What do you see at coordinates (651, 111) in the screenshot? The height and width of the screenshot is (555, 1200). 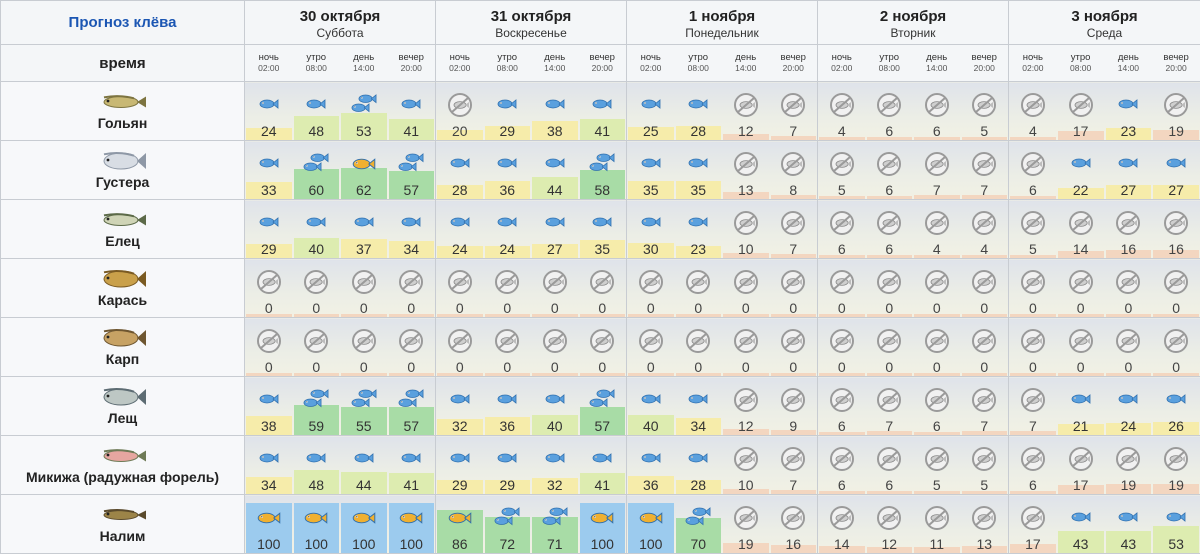 I see `bite-forecast-slot: 25` at bounding box center [651, 111].